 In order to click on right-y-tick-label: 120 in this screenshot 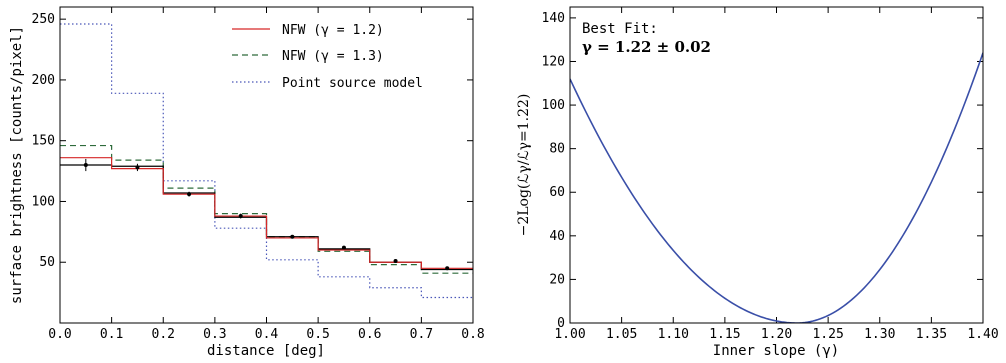, I will do `click(553, 61)`.